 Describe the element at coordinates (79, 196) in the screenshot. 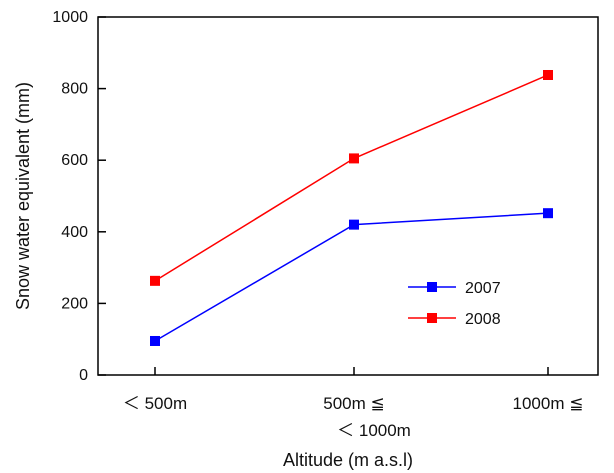

I see `y-axis: 0 200 400 600 800 1000` at that location.